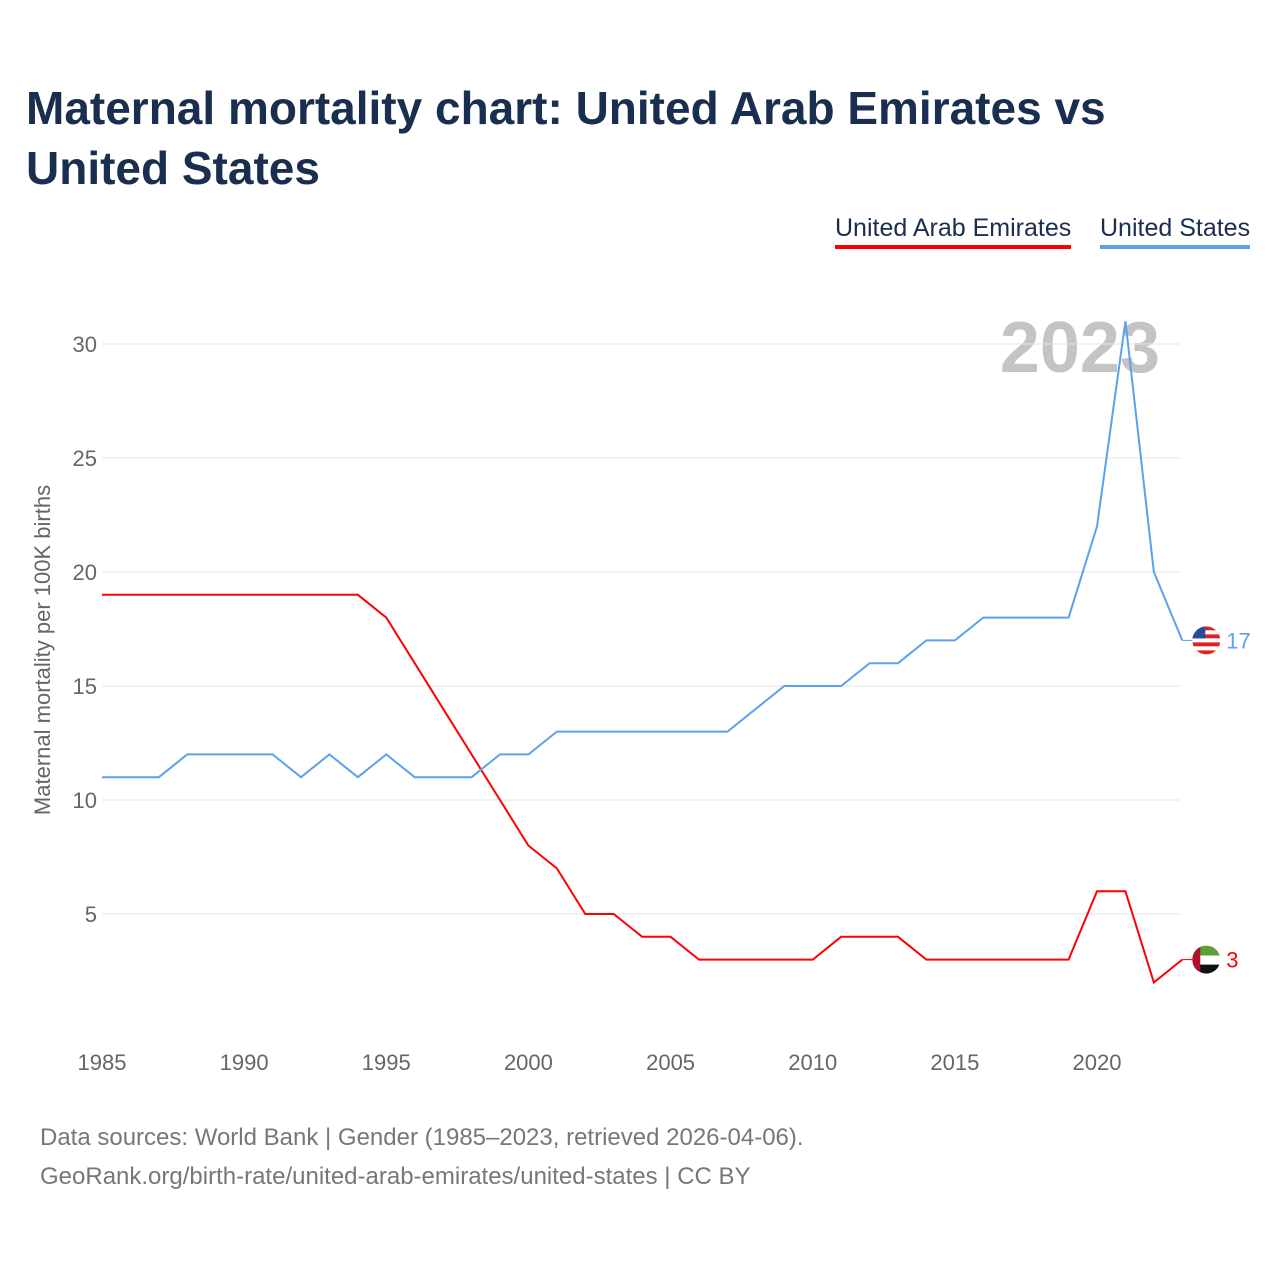 The height and width of the screenshot is (1280, 1280). Describe the element at coordinates (85, 458) in the screenshot. I see `y-tick-label: 25` at that location.